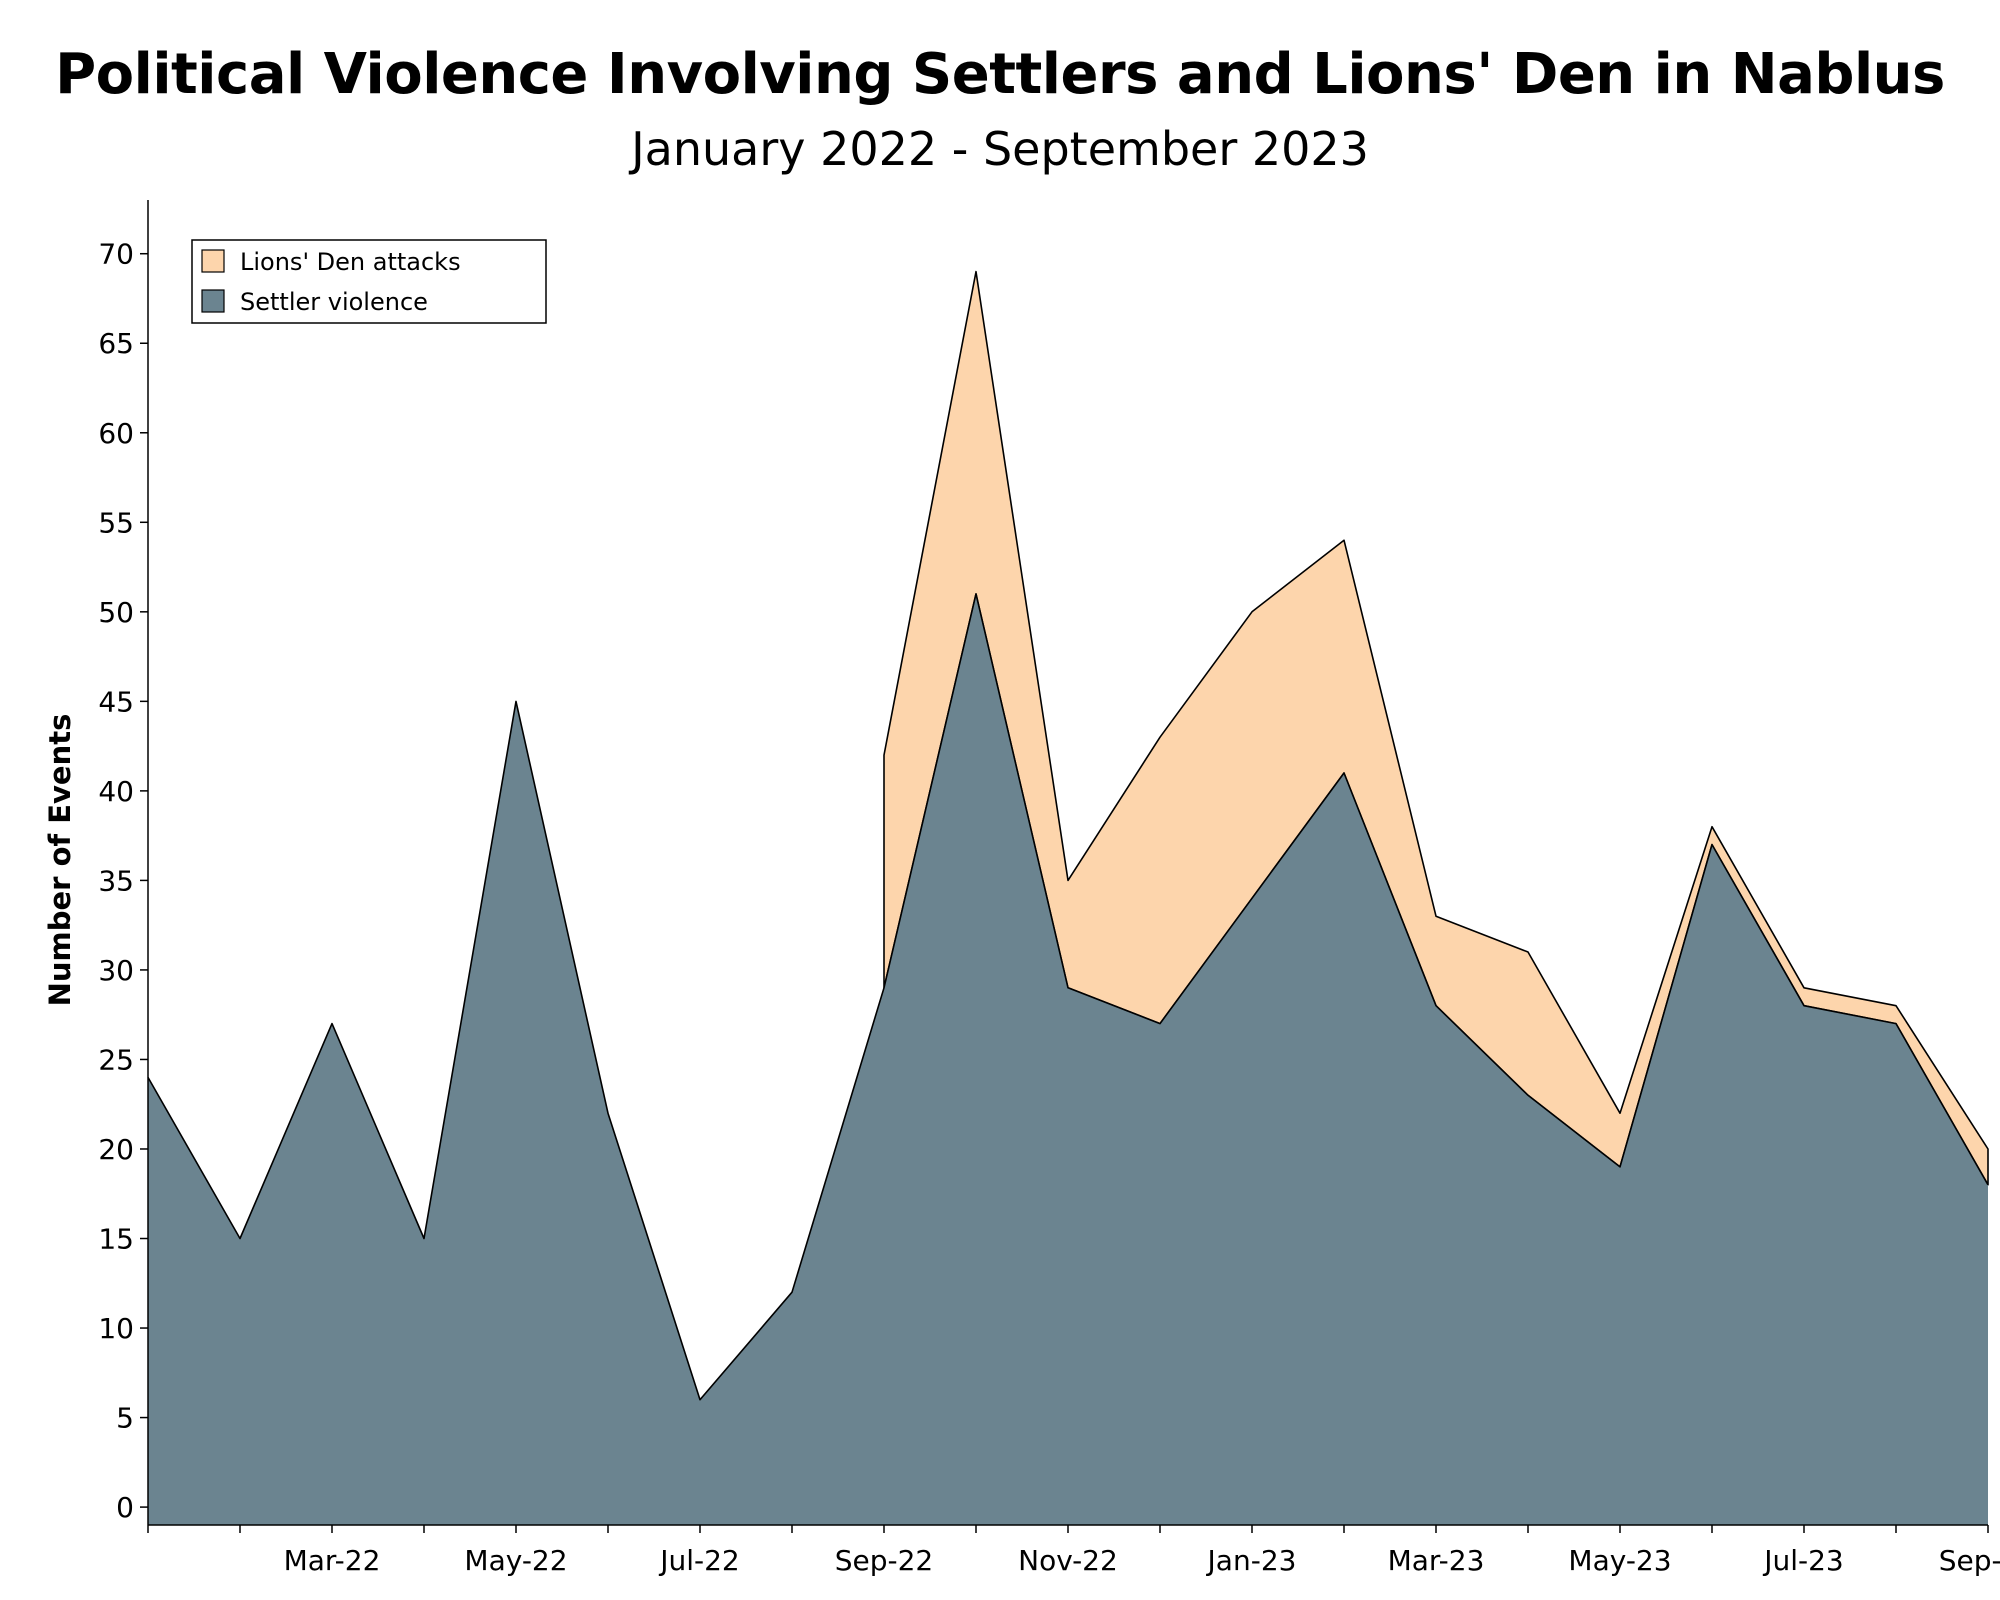 Image resolution: width=2000 pixels, height=1600 pixels. I want to click on x-tick-label: Nov-22, so click(1068, 1560).